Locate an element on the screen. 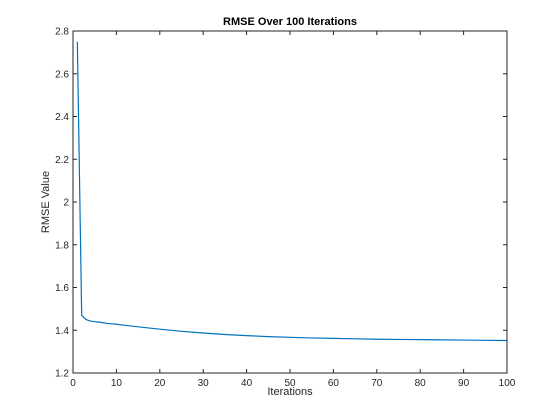  y-tick-label: 2.8 is located at coordinates (62, 32).